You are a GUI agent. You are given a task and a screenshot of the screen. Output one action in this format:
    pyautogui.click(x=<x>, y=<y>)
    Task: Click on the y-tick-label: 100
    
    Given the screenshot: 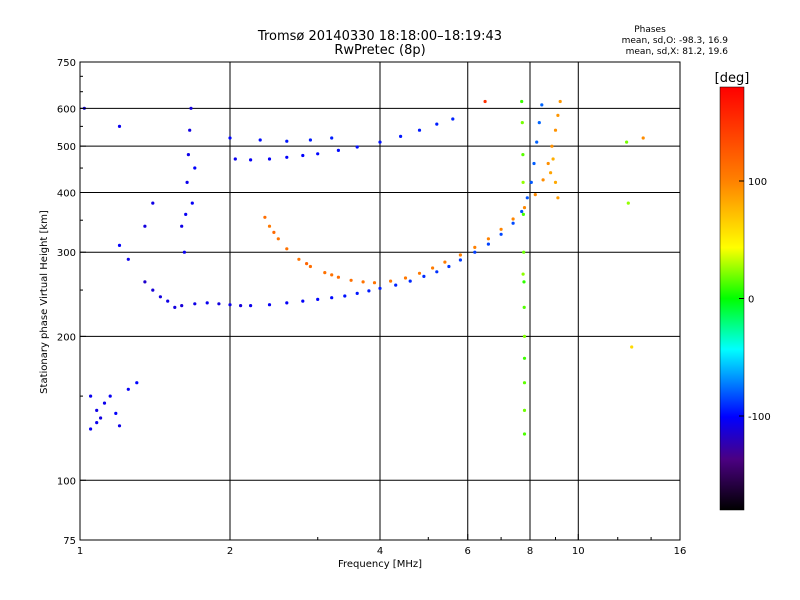 What is the action you would take?
    pyautogui.click(x=66, y=481)
    